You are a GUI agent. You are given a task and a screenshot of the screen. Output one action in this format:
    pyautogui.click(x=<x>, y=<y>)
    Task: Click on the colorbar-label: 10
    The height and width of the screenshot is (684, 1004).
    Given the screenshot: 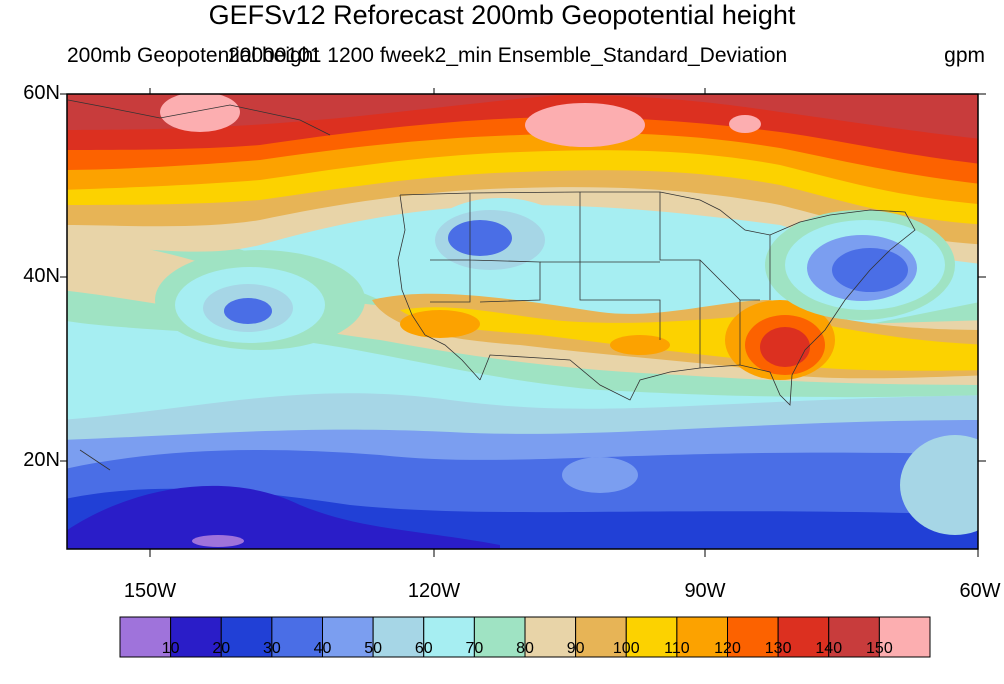 What is the action you would take?
    pyautogui.click(x=170, y=648)
    